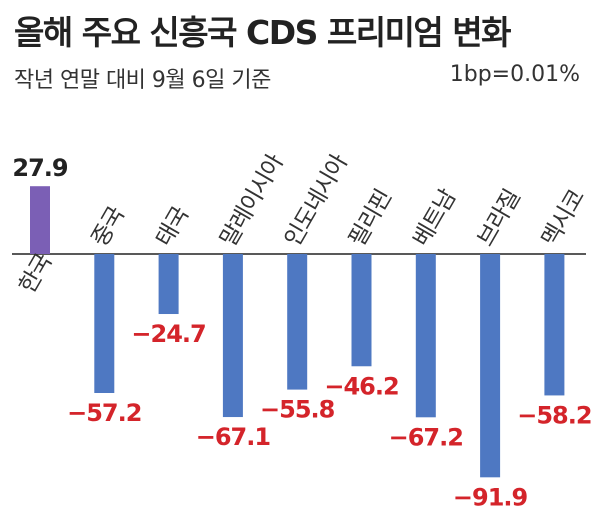  What do you see at coordinates (40, 168) in the screenshot?
I see `value-label: 27.9` at bounding box center [40, 168].